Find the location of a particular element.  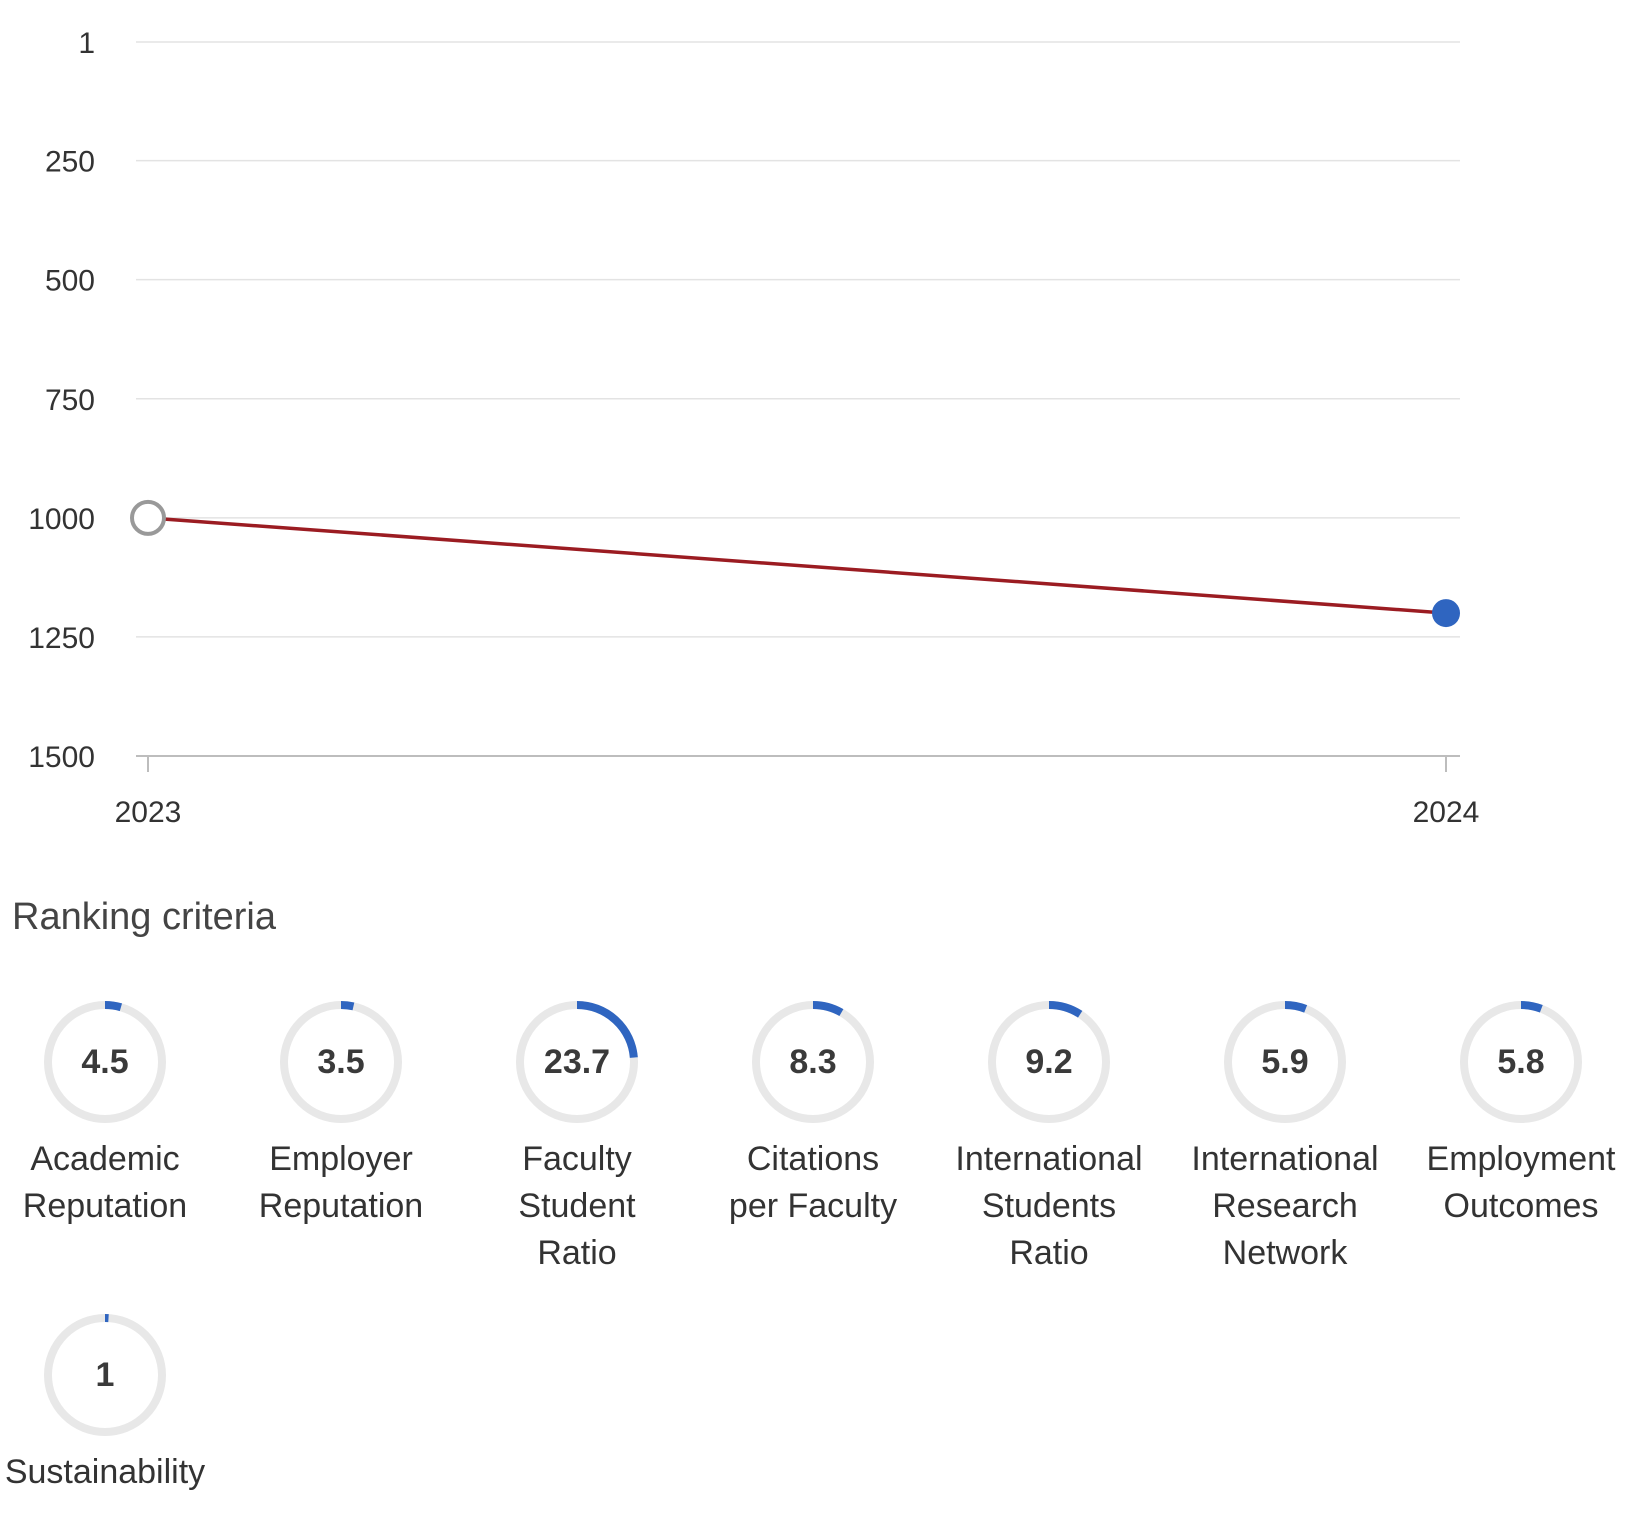

criterion-score: 8.3 is located at coordinates (813, 1062).